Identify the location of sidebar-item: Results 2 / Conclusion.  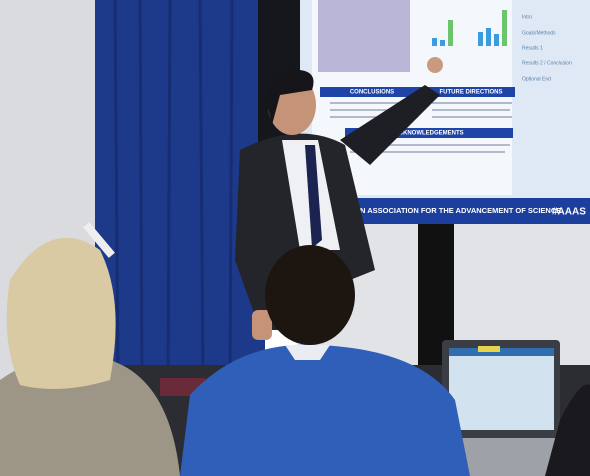
(547, 63).